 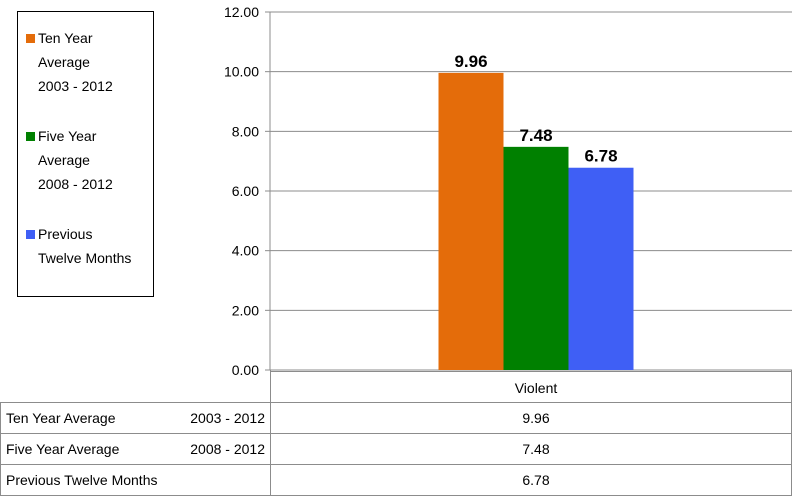 I want to click on bars, so click(x=536, y=221).